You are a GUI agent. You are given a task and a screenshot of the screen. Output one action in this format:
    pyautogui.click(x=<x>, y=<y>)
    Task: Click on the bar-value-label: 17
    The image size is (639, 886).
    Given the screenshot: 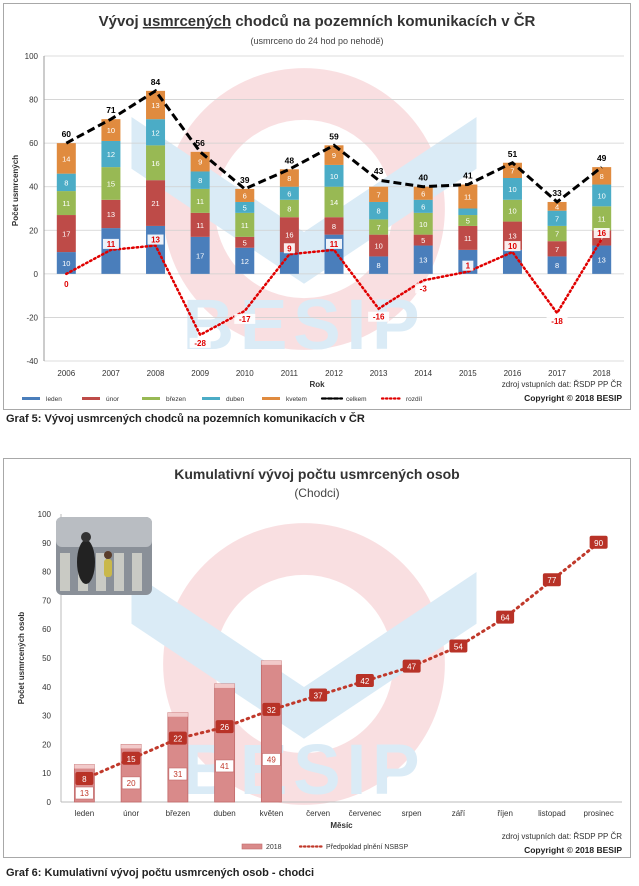 What is the action you would take?
    pyautogui.click(x=200, y=255)
    